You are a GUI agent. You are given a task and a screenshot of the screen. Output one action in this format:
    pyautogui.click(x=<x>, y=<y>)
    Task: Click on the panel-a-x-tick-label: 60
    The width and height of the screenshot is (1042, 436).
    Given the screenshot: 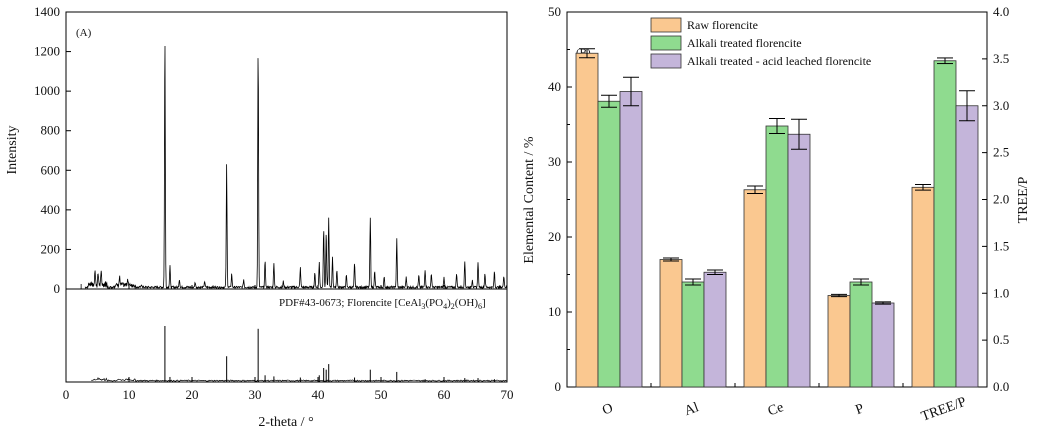 What is the action you would take?
    pyautogui.click(x=444, y=394)
    